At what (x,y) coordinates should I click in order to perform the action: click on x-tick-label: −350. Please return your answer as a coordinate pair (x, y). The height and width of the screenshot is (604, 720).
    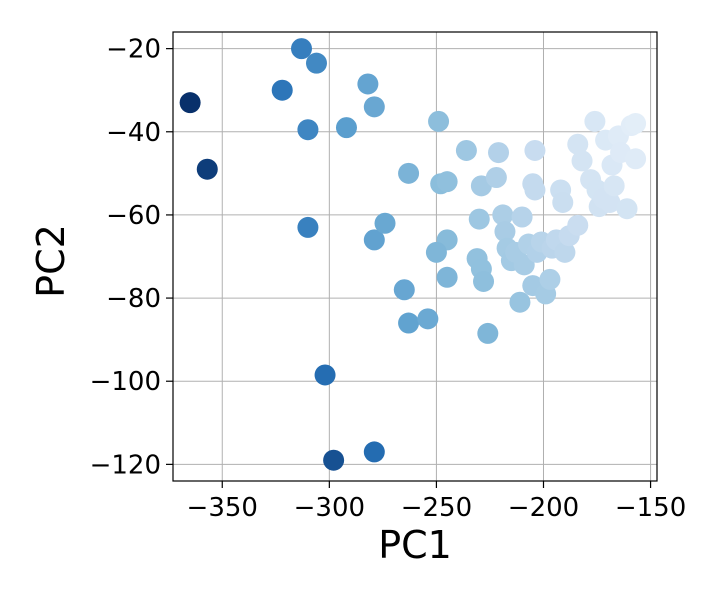
    Looking at the image, I should click on (222, 508).